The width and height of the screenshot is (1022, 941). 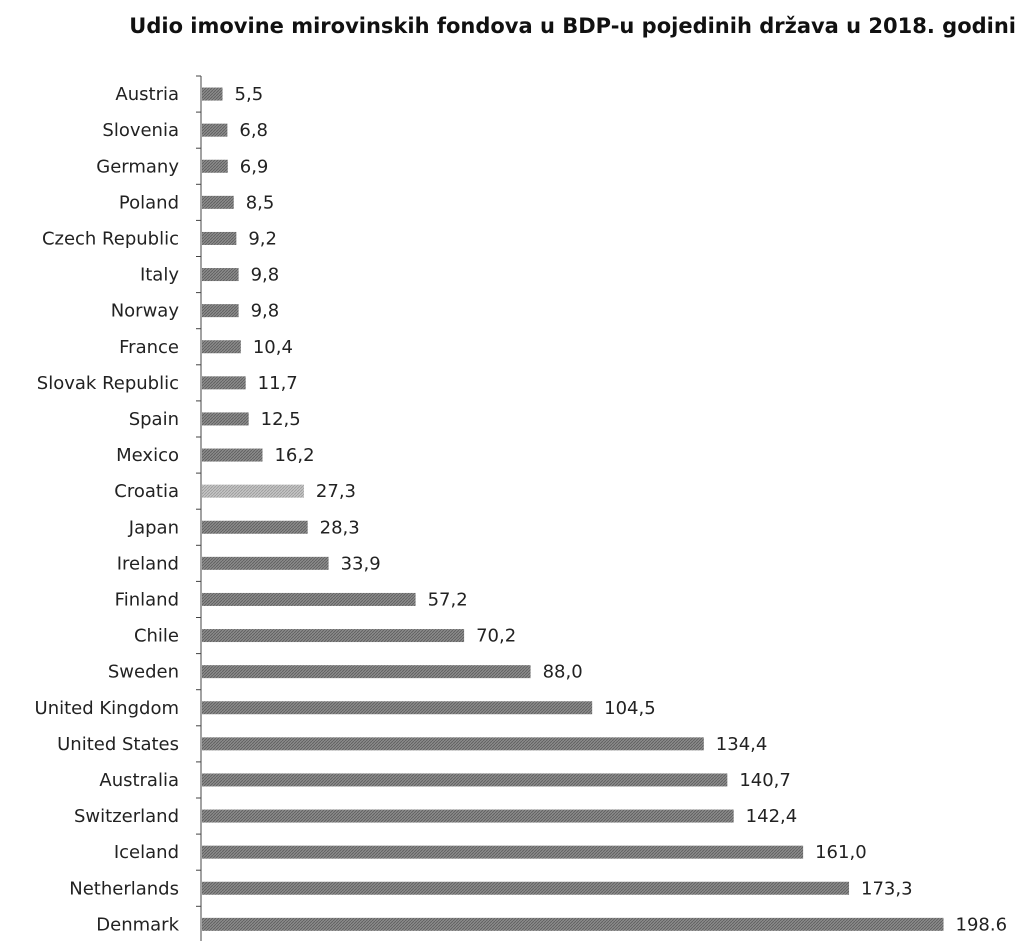 What do you see at coordinates (260, 202) in the screenshot?
I see `data-label: 8,5` at bounding box center [260, 202].